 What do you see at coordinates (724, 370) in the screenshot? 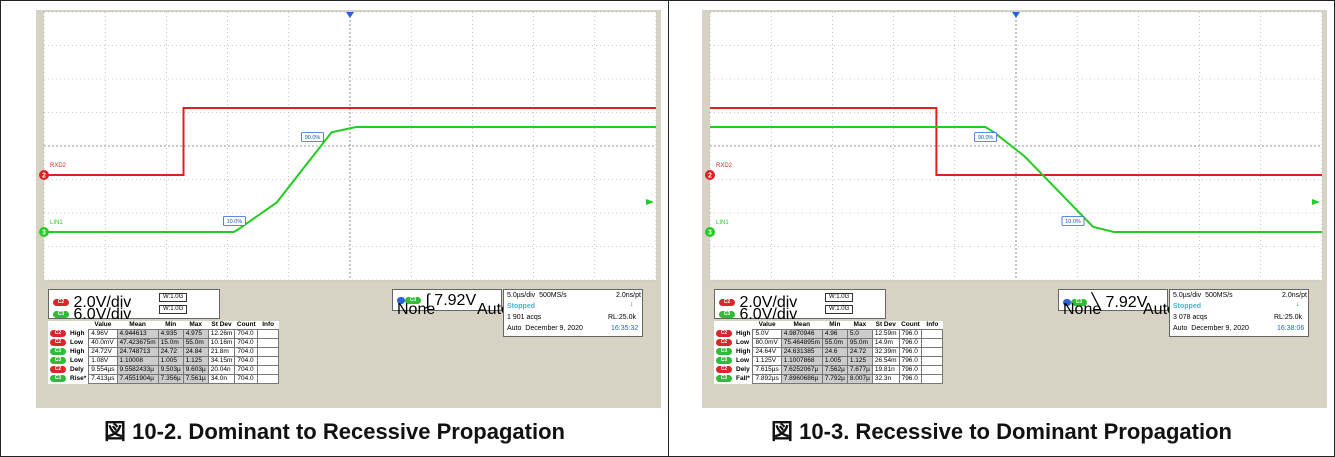
I see `table-channel-cell: C2` at bounding box center [724, 370].